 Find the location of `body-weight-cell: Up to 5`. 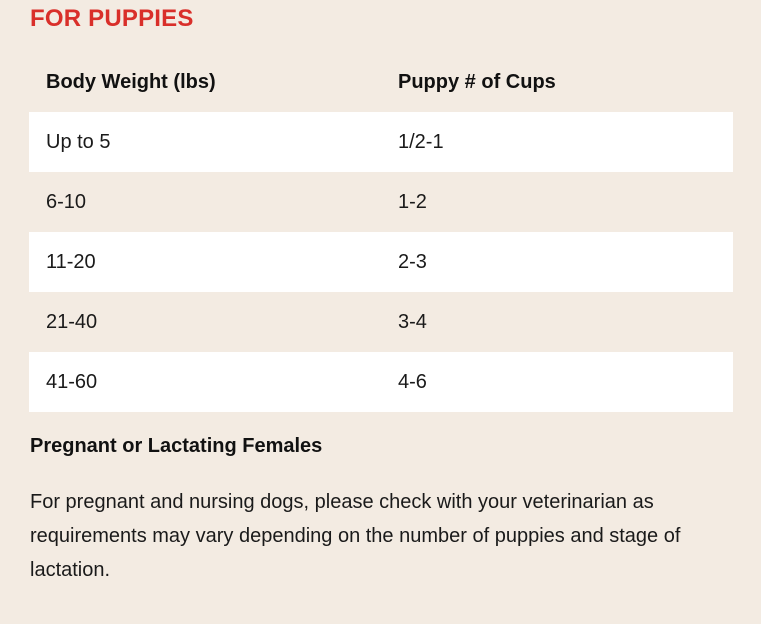

body-weight-cell: Up to 5 is located at coordinates (78, 142).